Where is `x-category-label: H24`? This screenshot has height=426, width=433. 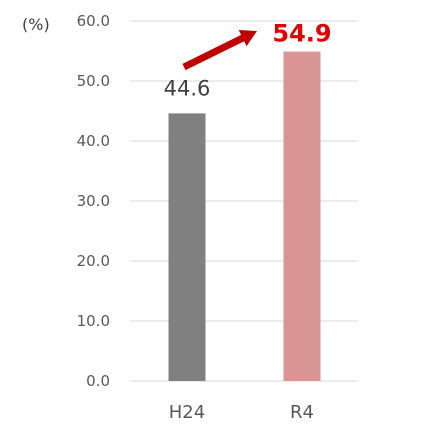 x-category-label: H24 is located at coordinates (187, 412).